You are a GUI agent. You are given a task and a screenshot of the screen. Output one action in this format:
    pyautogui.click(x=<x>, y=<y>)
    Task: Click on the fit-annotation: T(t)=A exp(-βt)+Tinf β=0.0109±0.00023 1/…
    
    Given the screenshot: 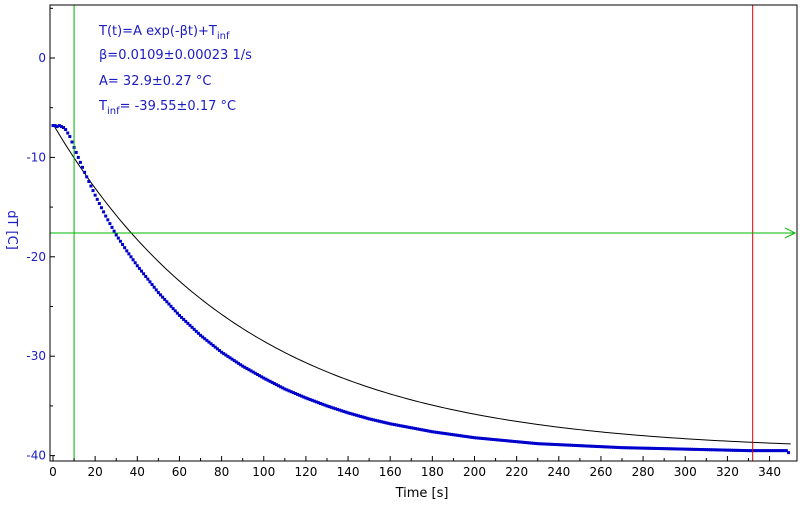 What is the action you would take?
    pyautogui.click(x=175, y=70)
    